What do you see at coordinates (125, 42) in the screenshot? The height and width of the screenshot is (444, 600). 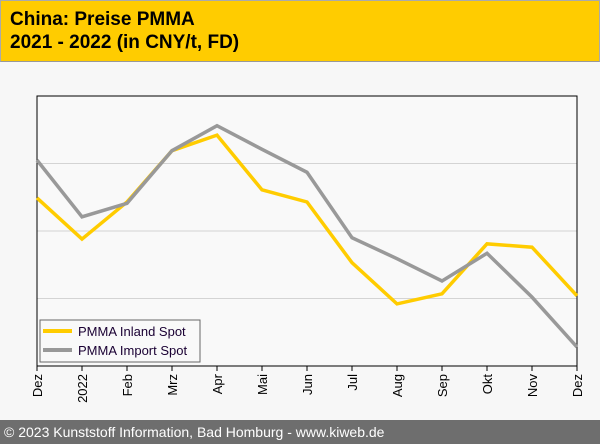 I see `title-line-2: 2021 - 2022 (in CNY/t, FD)` at bounding box center [125, 42].